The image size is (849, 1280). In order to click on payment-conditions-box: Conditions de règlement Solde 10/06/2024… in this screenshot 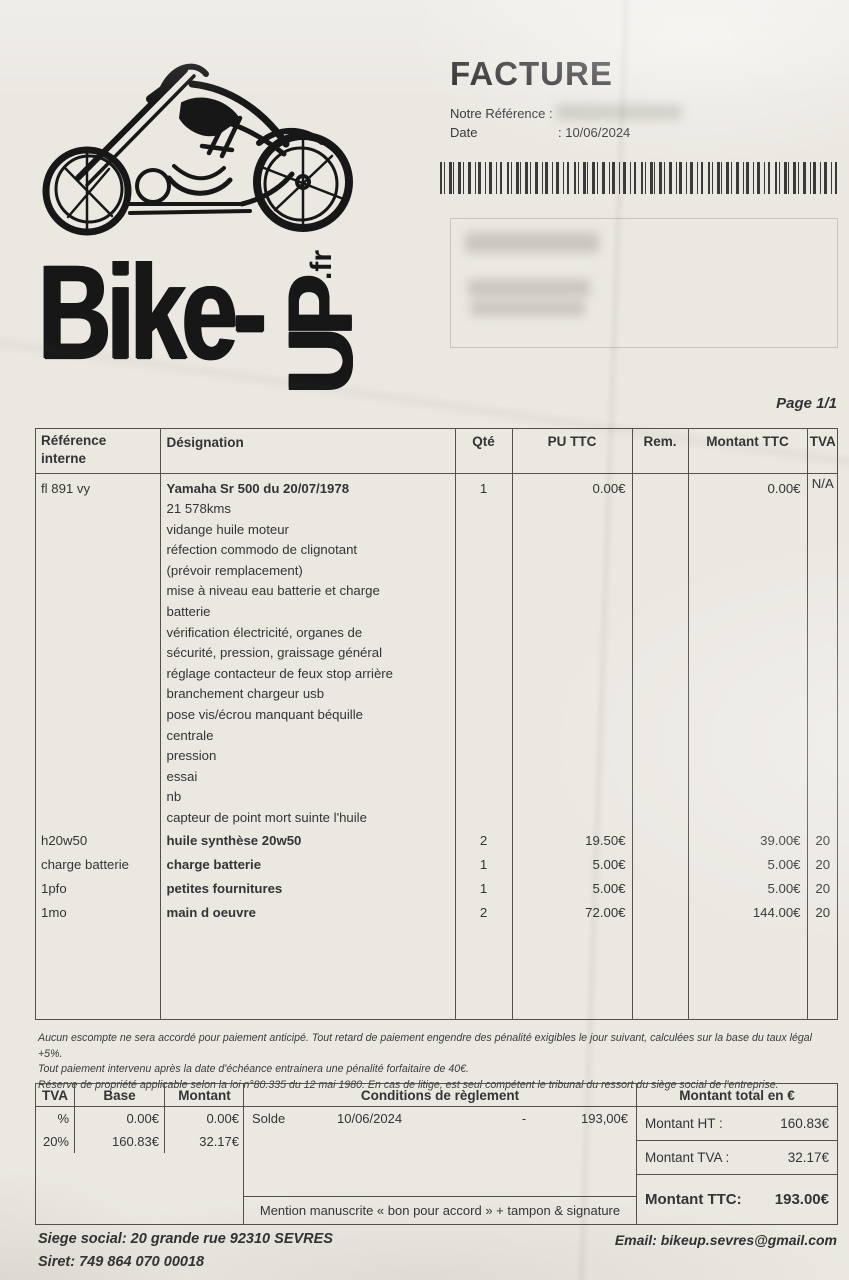, I will do `click(440, 1154)`.